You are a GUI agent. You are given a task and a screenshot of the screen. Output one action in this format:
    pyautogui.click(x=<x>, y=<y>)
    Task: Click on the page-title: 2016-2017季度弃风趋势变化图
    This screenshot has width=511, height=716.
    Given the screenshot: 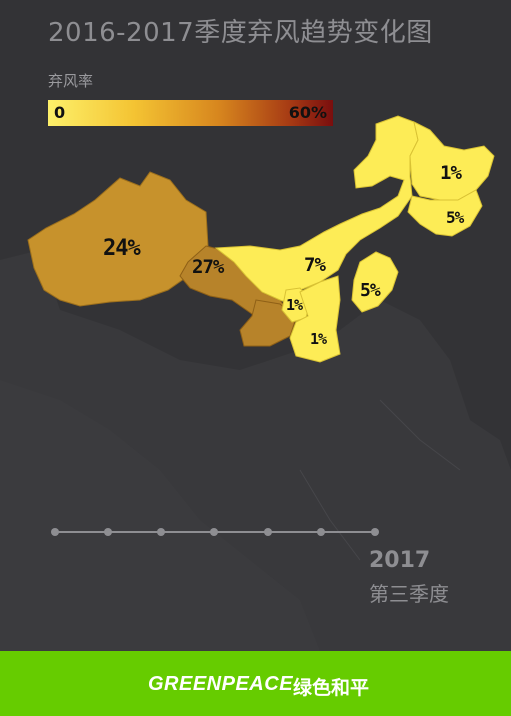 What is the action you would take?
    pyautogui.click(x=240, y=33)
    